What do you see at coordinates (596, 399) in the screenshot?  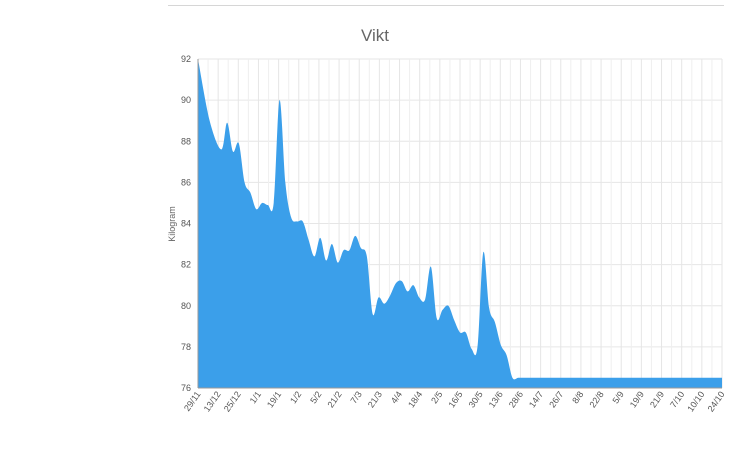 I see `x-tick-label: 22/8` at bounding box center [596, 399].